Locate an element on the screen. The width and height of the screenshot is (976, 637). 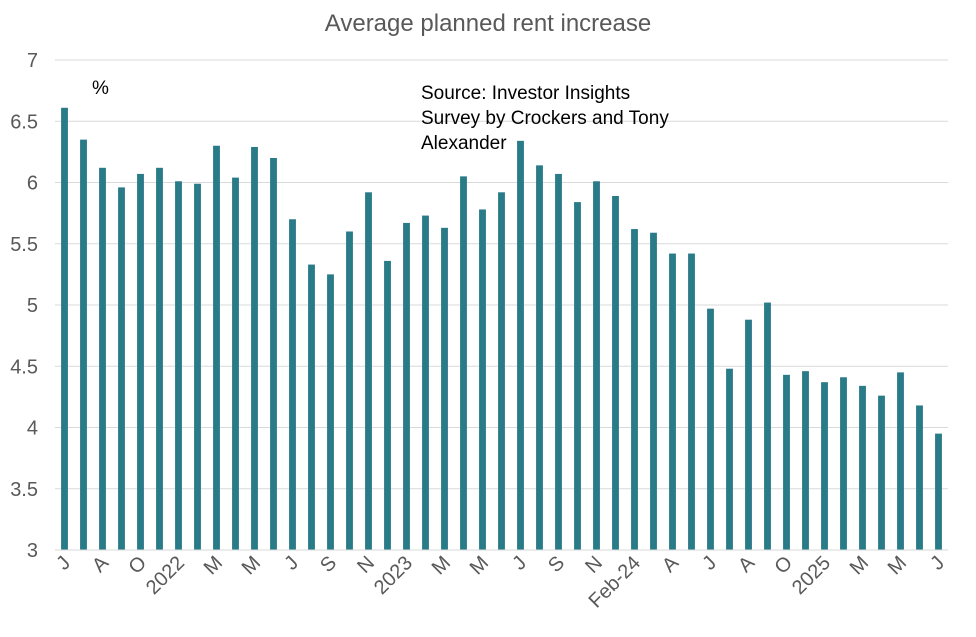
y-tick-label: 6.5 is located at coordinates (24, 122).